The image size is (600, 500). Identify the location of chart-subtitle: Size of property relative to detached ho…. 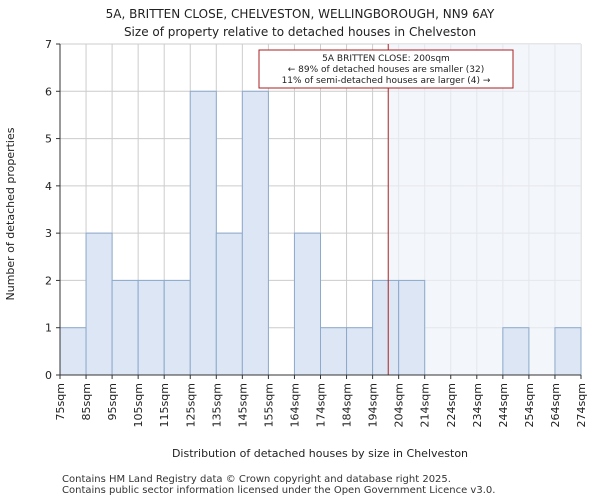
(300, 32).